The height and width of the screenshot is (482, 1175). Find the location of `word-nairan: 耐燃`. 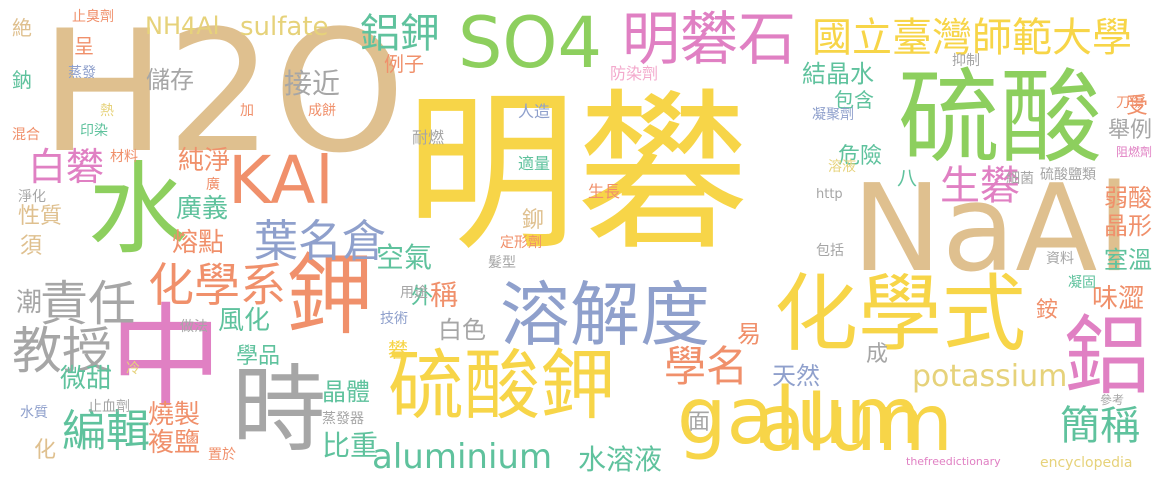

word-nairan: 耐燃 is located at coordinates (428, 137).